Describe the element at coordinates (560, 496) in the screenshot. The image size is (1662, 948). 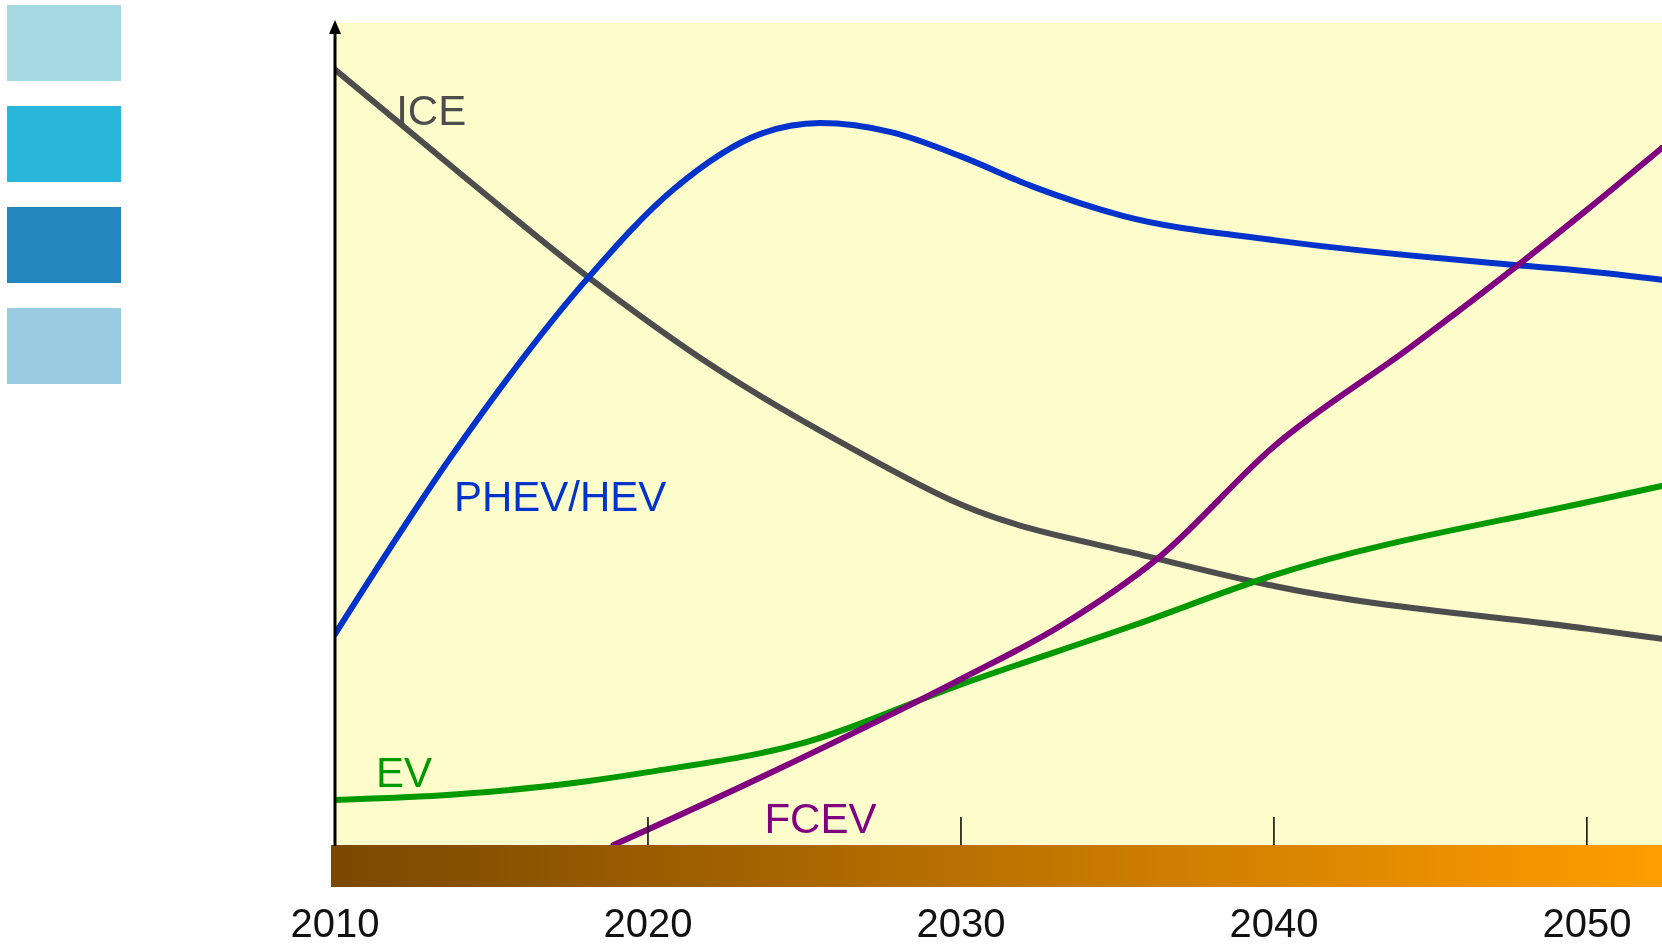
I see `series-label: PHEV/HEV` at that location.